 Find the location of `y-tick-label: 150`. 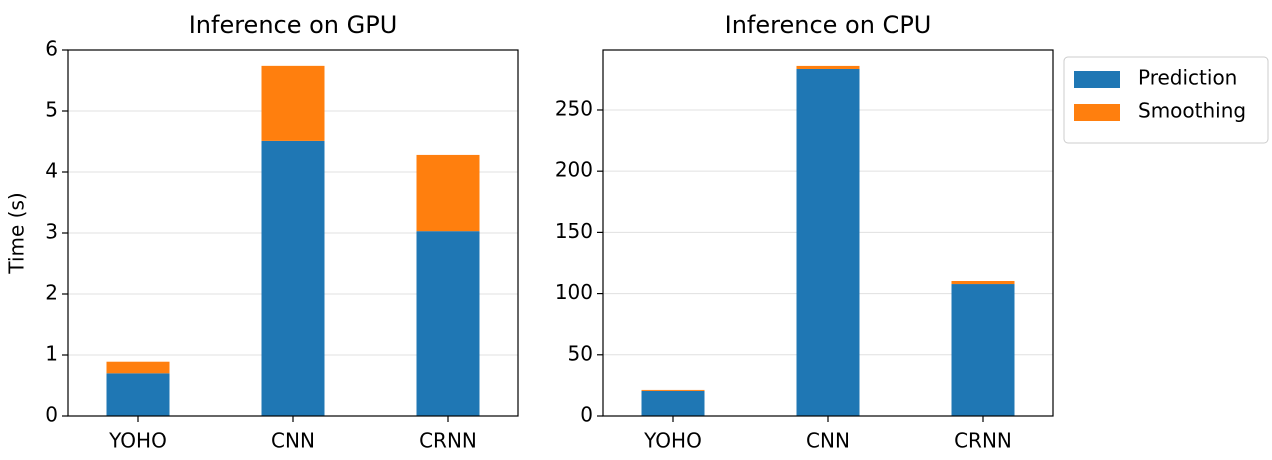

y-tick-label: 150 is located at coordinates (574, 231).